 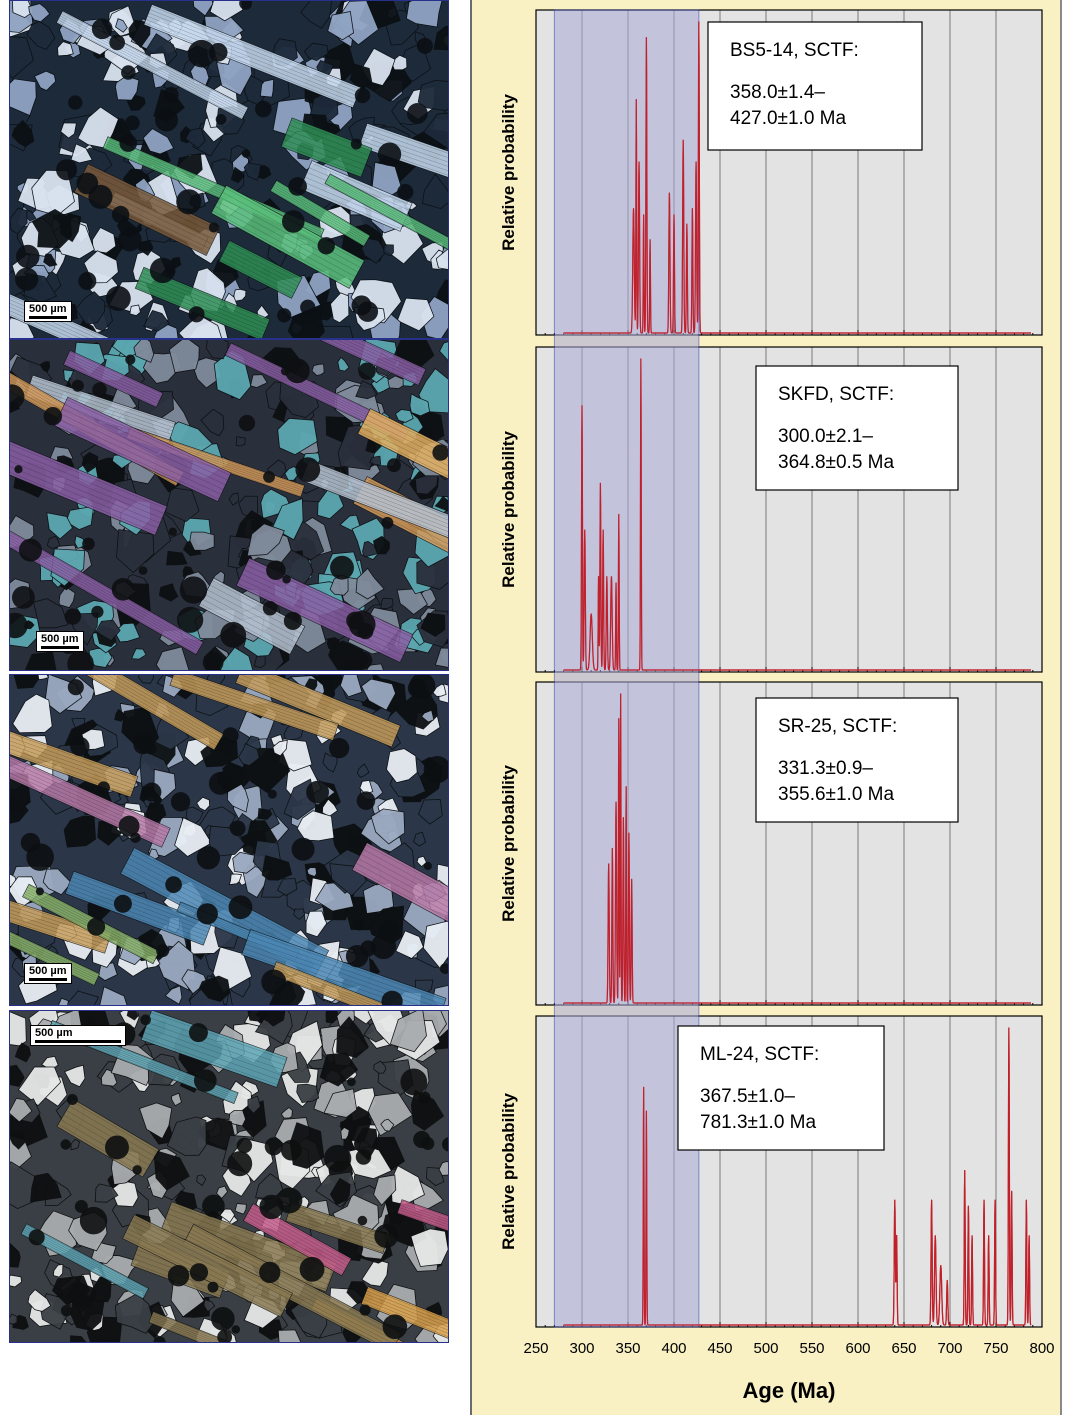 I want to click on x-tick-label: 650, so click(x=903, y=1348).